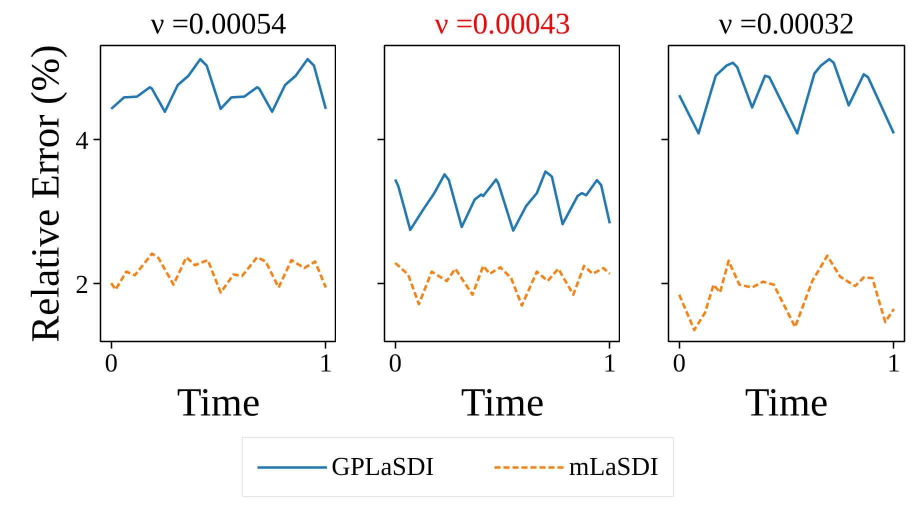 The image size is (915, 523). What do you see at coordinates (614, 467) in the screenshot?
I see `legend-label: mLaSDI` at bounding box center [614, 467].